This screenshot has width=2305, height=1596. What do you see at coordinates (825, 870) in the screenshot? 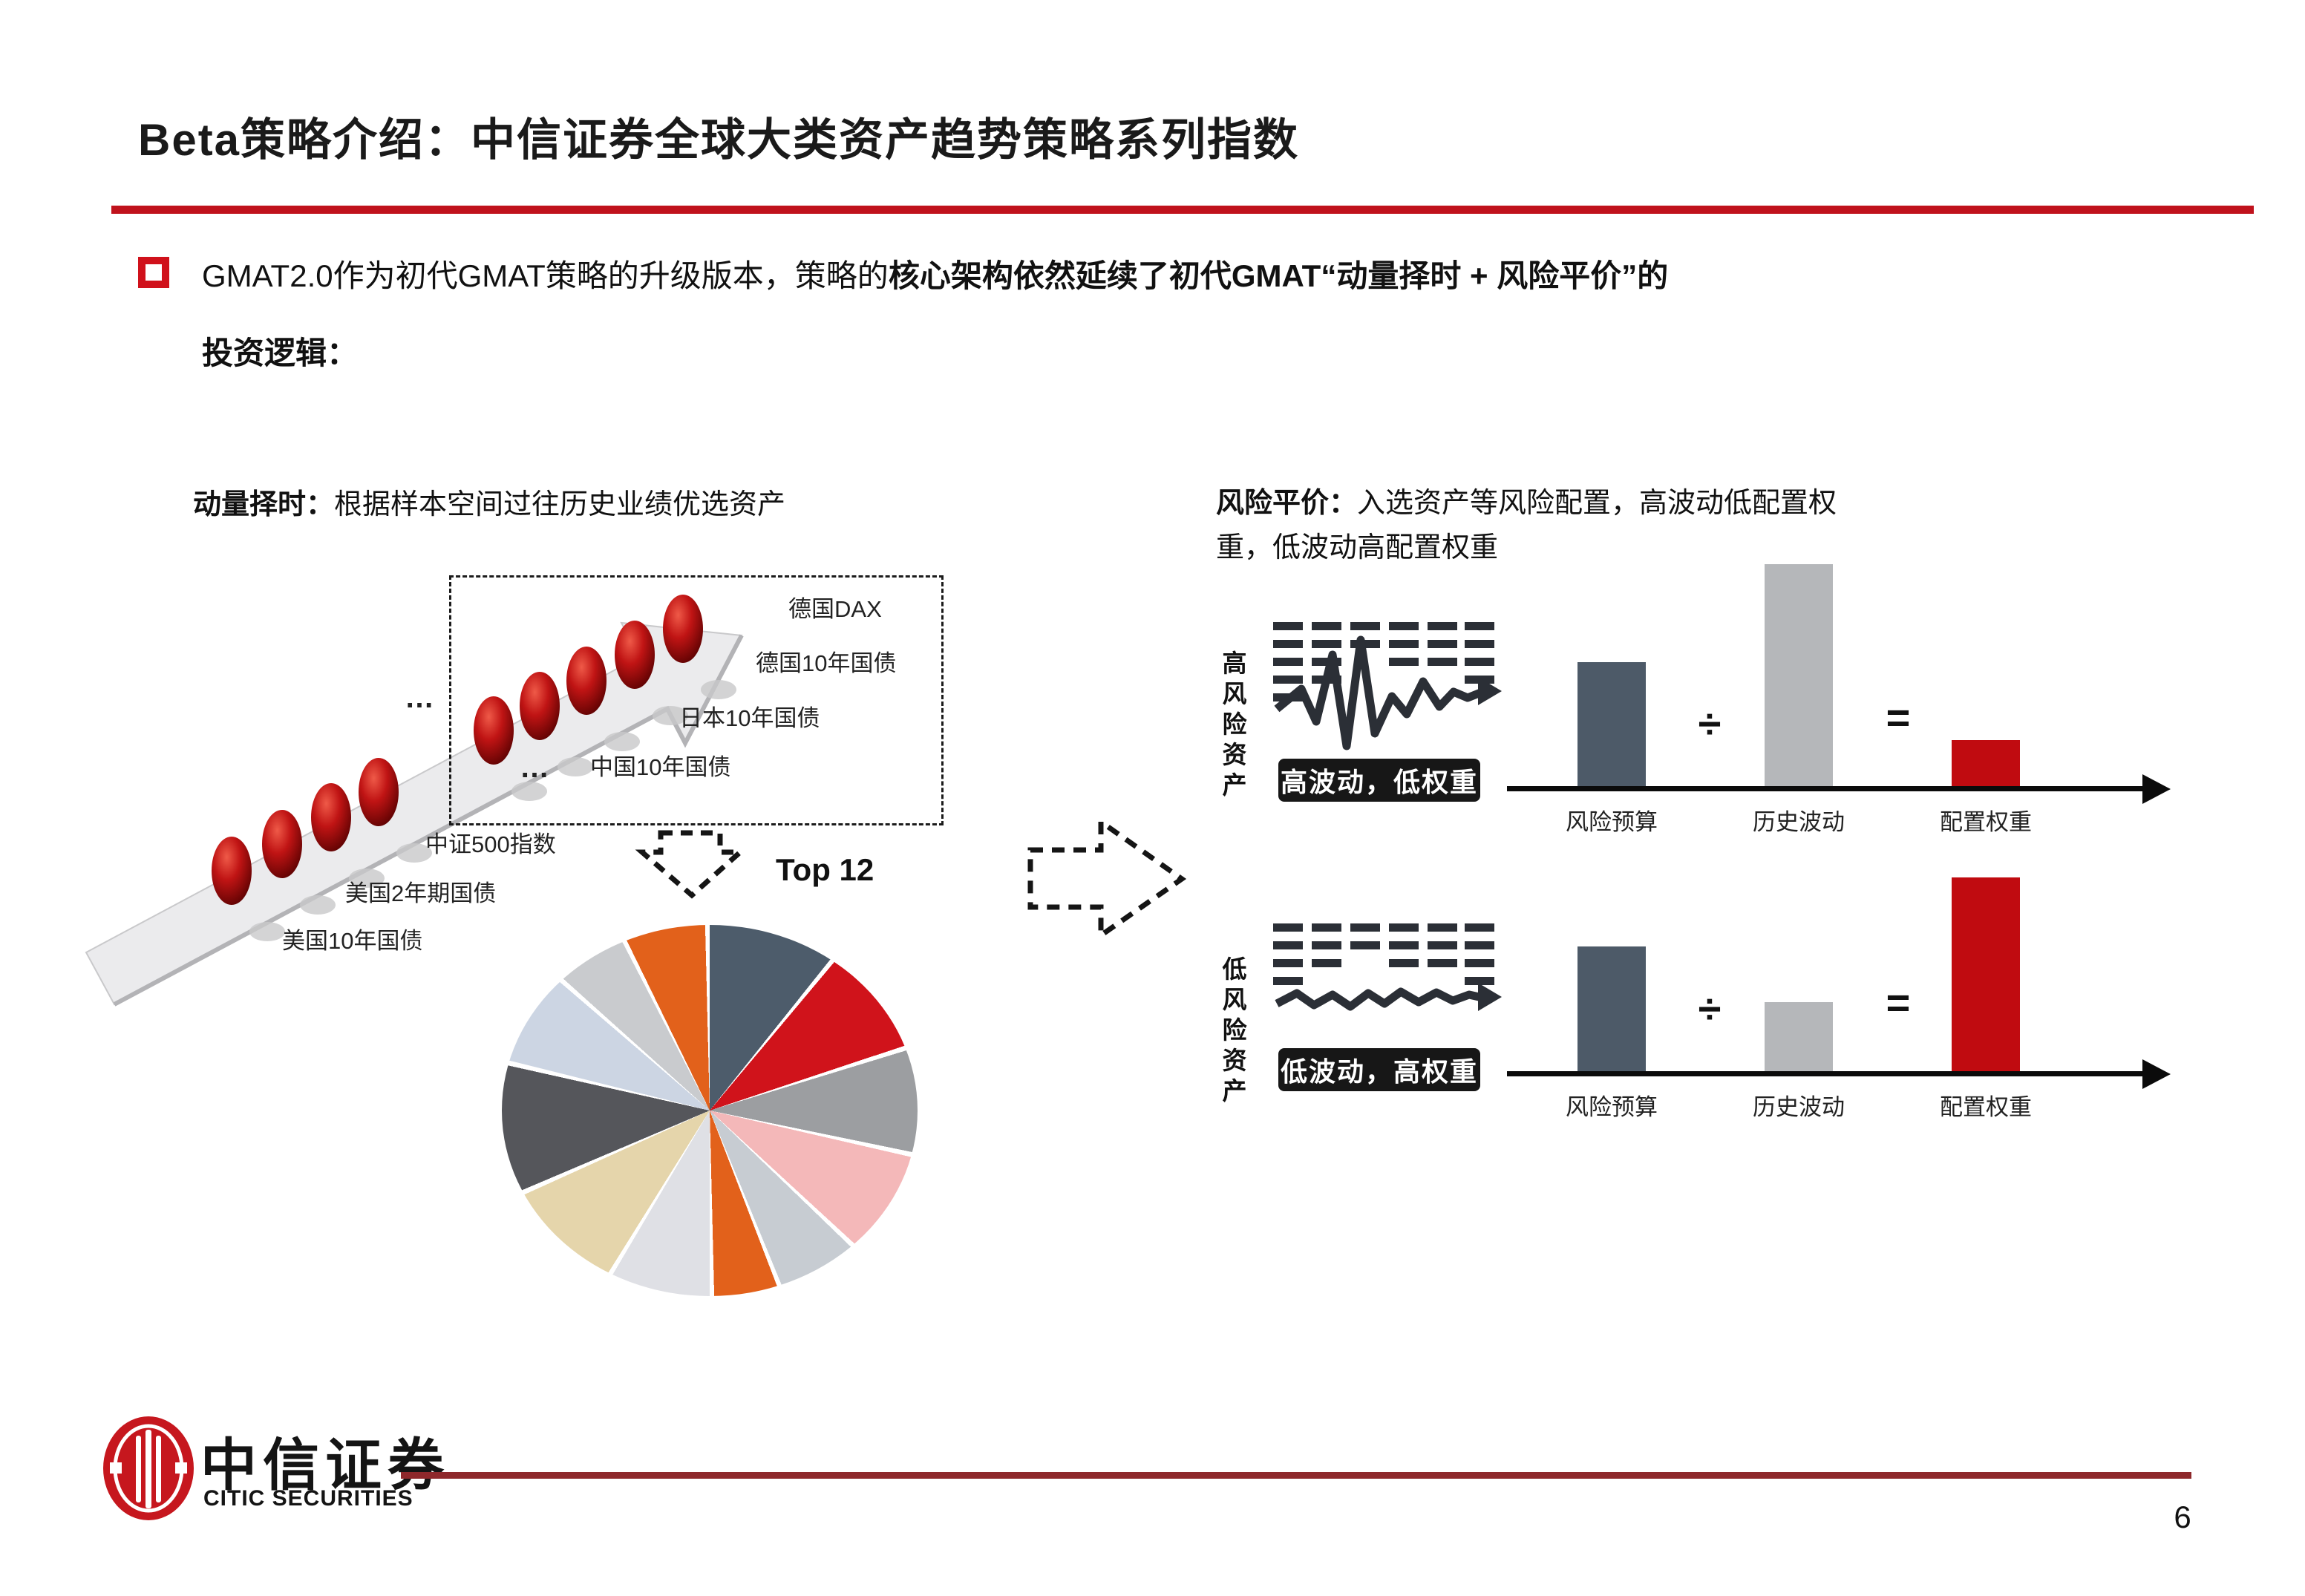
I see `top12-label: Top 12` at bounding box center [825, 870].